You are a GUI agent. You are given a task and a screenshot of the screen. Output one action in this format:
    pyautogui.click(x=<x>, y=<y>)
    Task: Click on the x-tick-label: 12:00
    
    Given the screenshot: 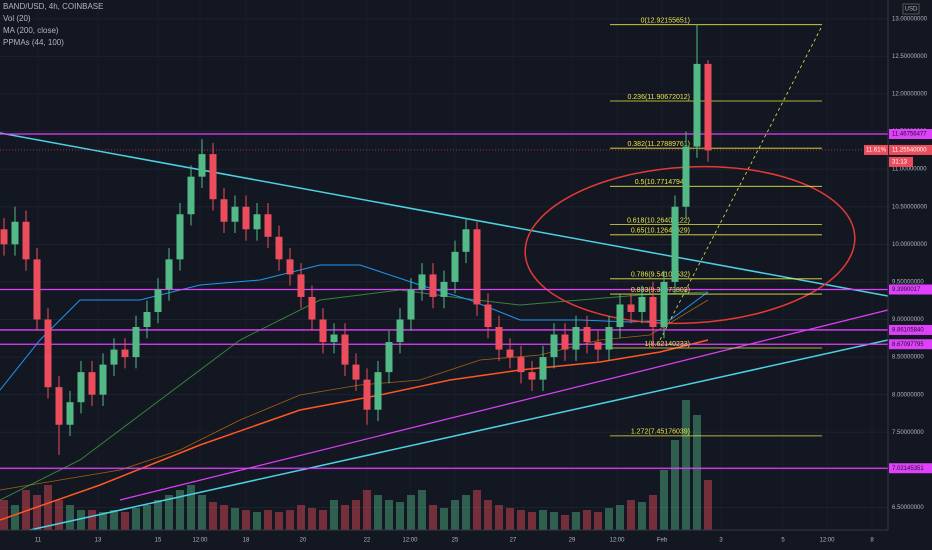 What is the action you would take?
    pyautogui.click(x=410, y=541)
    